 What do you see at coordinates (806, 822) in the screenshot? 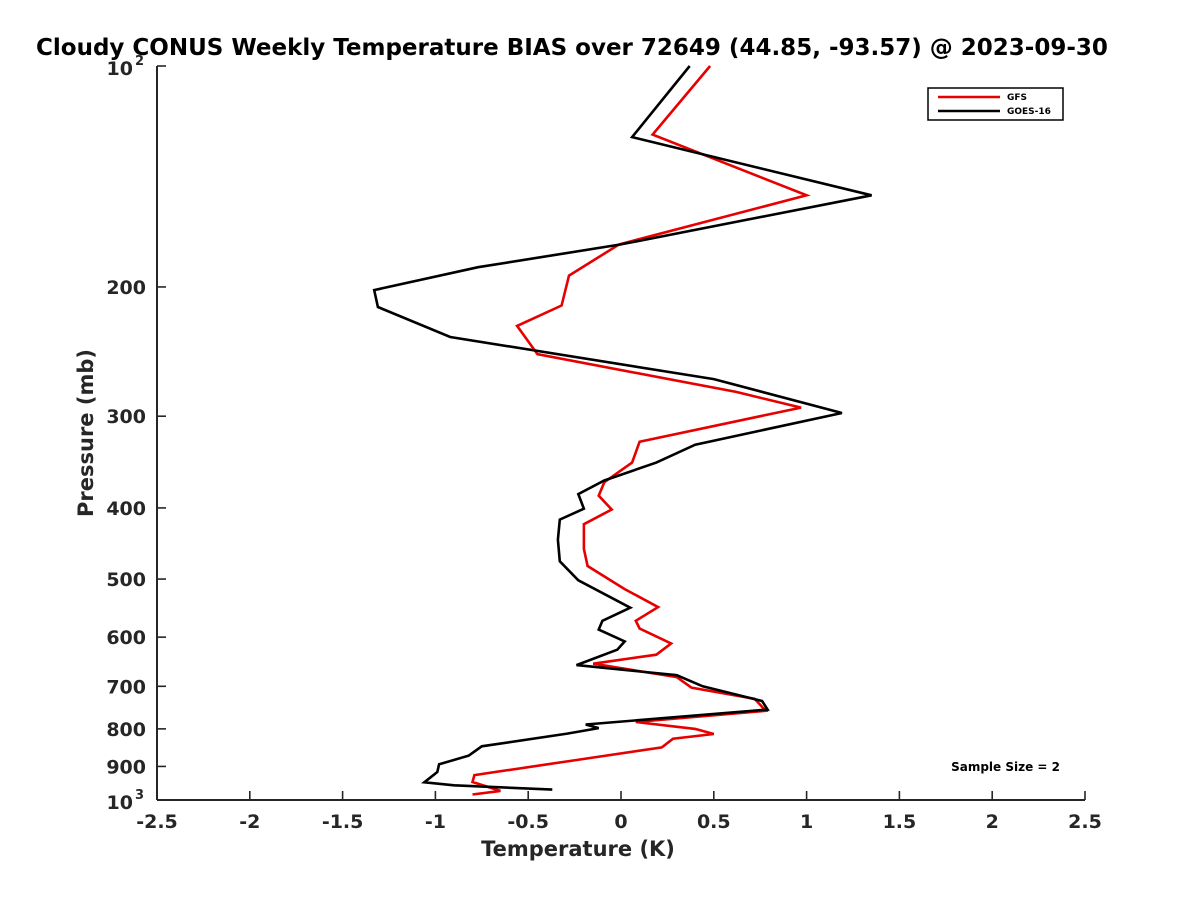
I see `x-tick-label: 1` at bounding box center [806, 822].